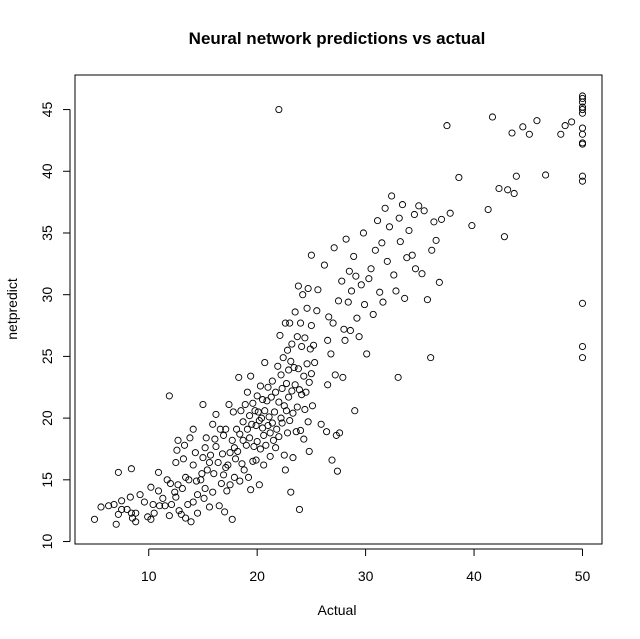 The image size is (640, 639). Describe the element at coordinates (257, 576) in the screenshot. I see `x-tick-label: 20` at that location.